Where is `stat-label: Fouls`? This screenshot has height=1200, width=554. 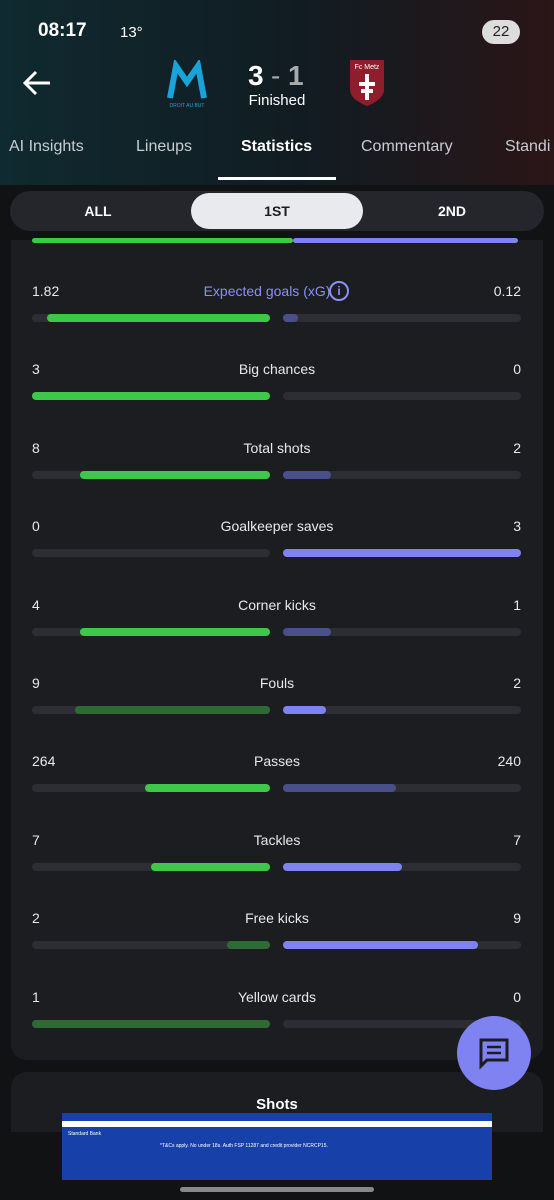
stat-label: Fouls is located at coordinates (277, 683).